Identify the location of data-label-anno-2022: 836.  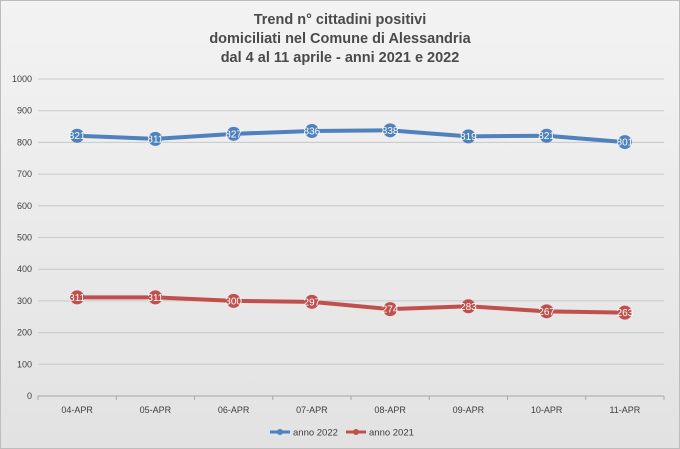
(312, 131).